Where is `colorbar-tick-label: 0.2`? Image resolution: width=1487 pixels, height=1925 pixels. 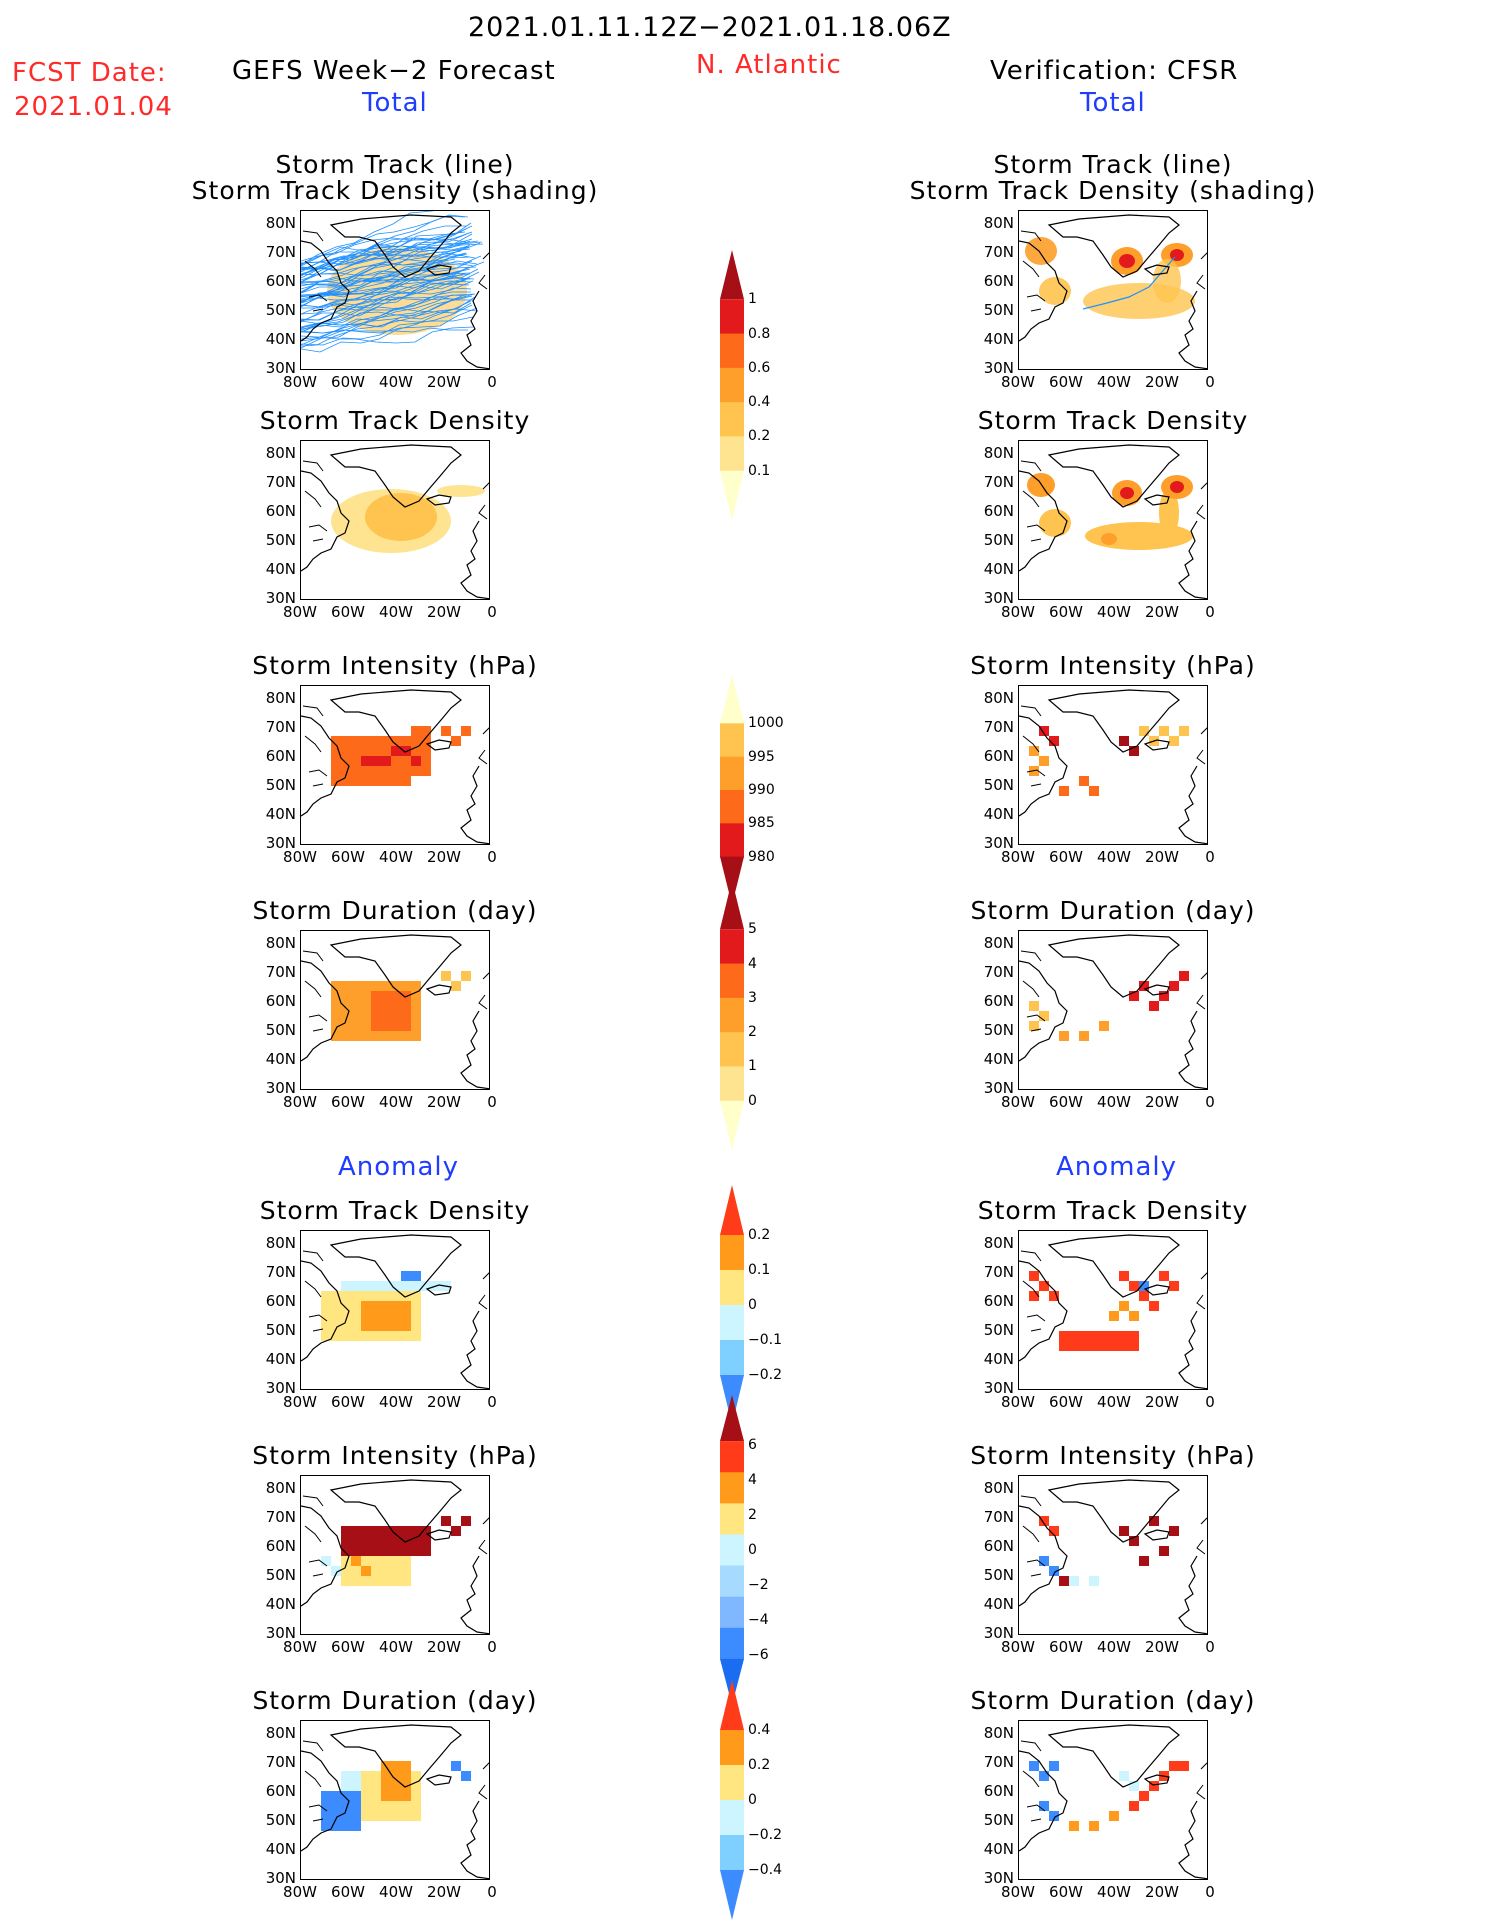
colorbar-tick-label: 0.2 is located at coordinates (759, 1765).